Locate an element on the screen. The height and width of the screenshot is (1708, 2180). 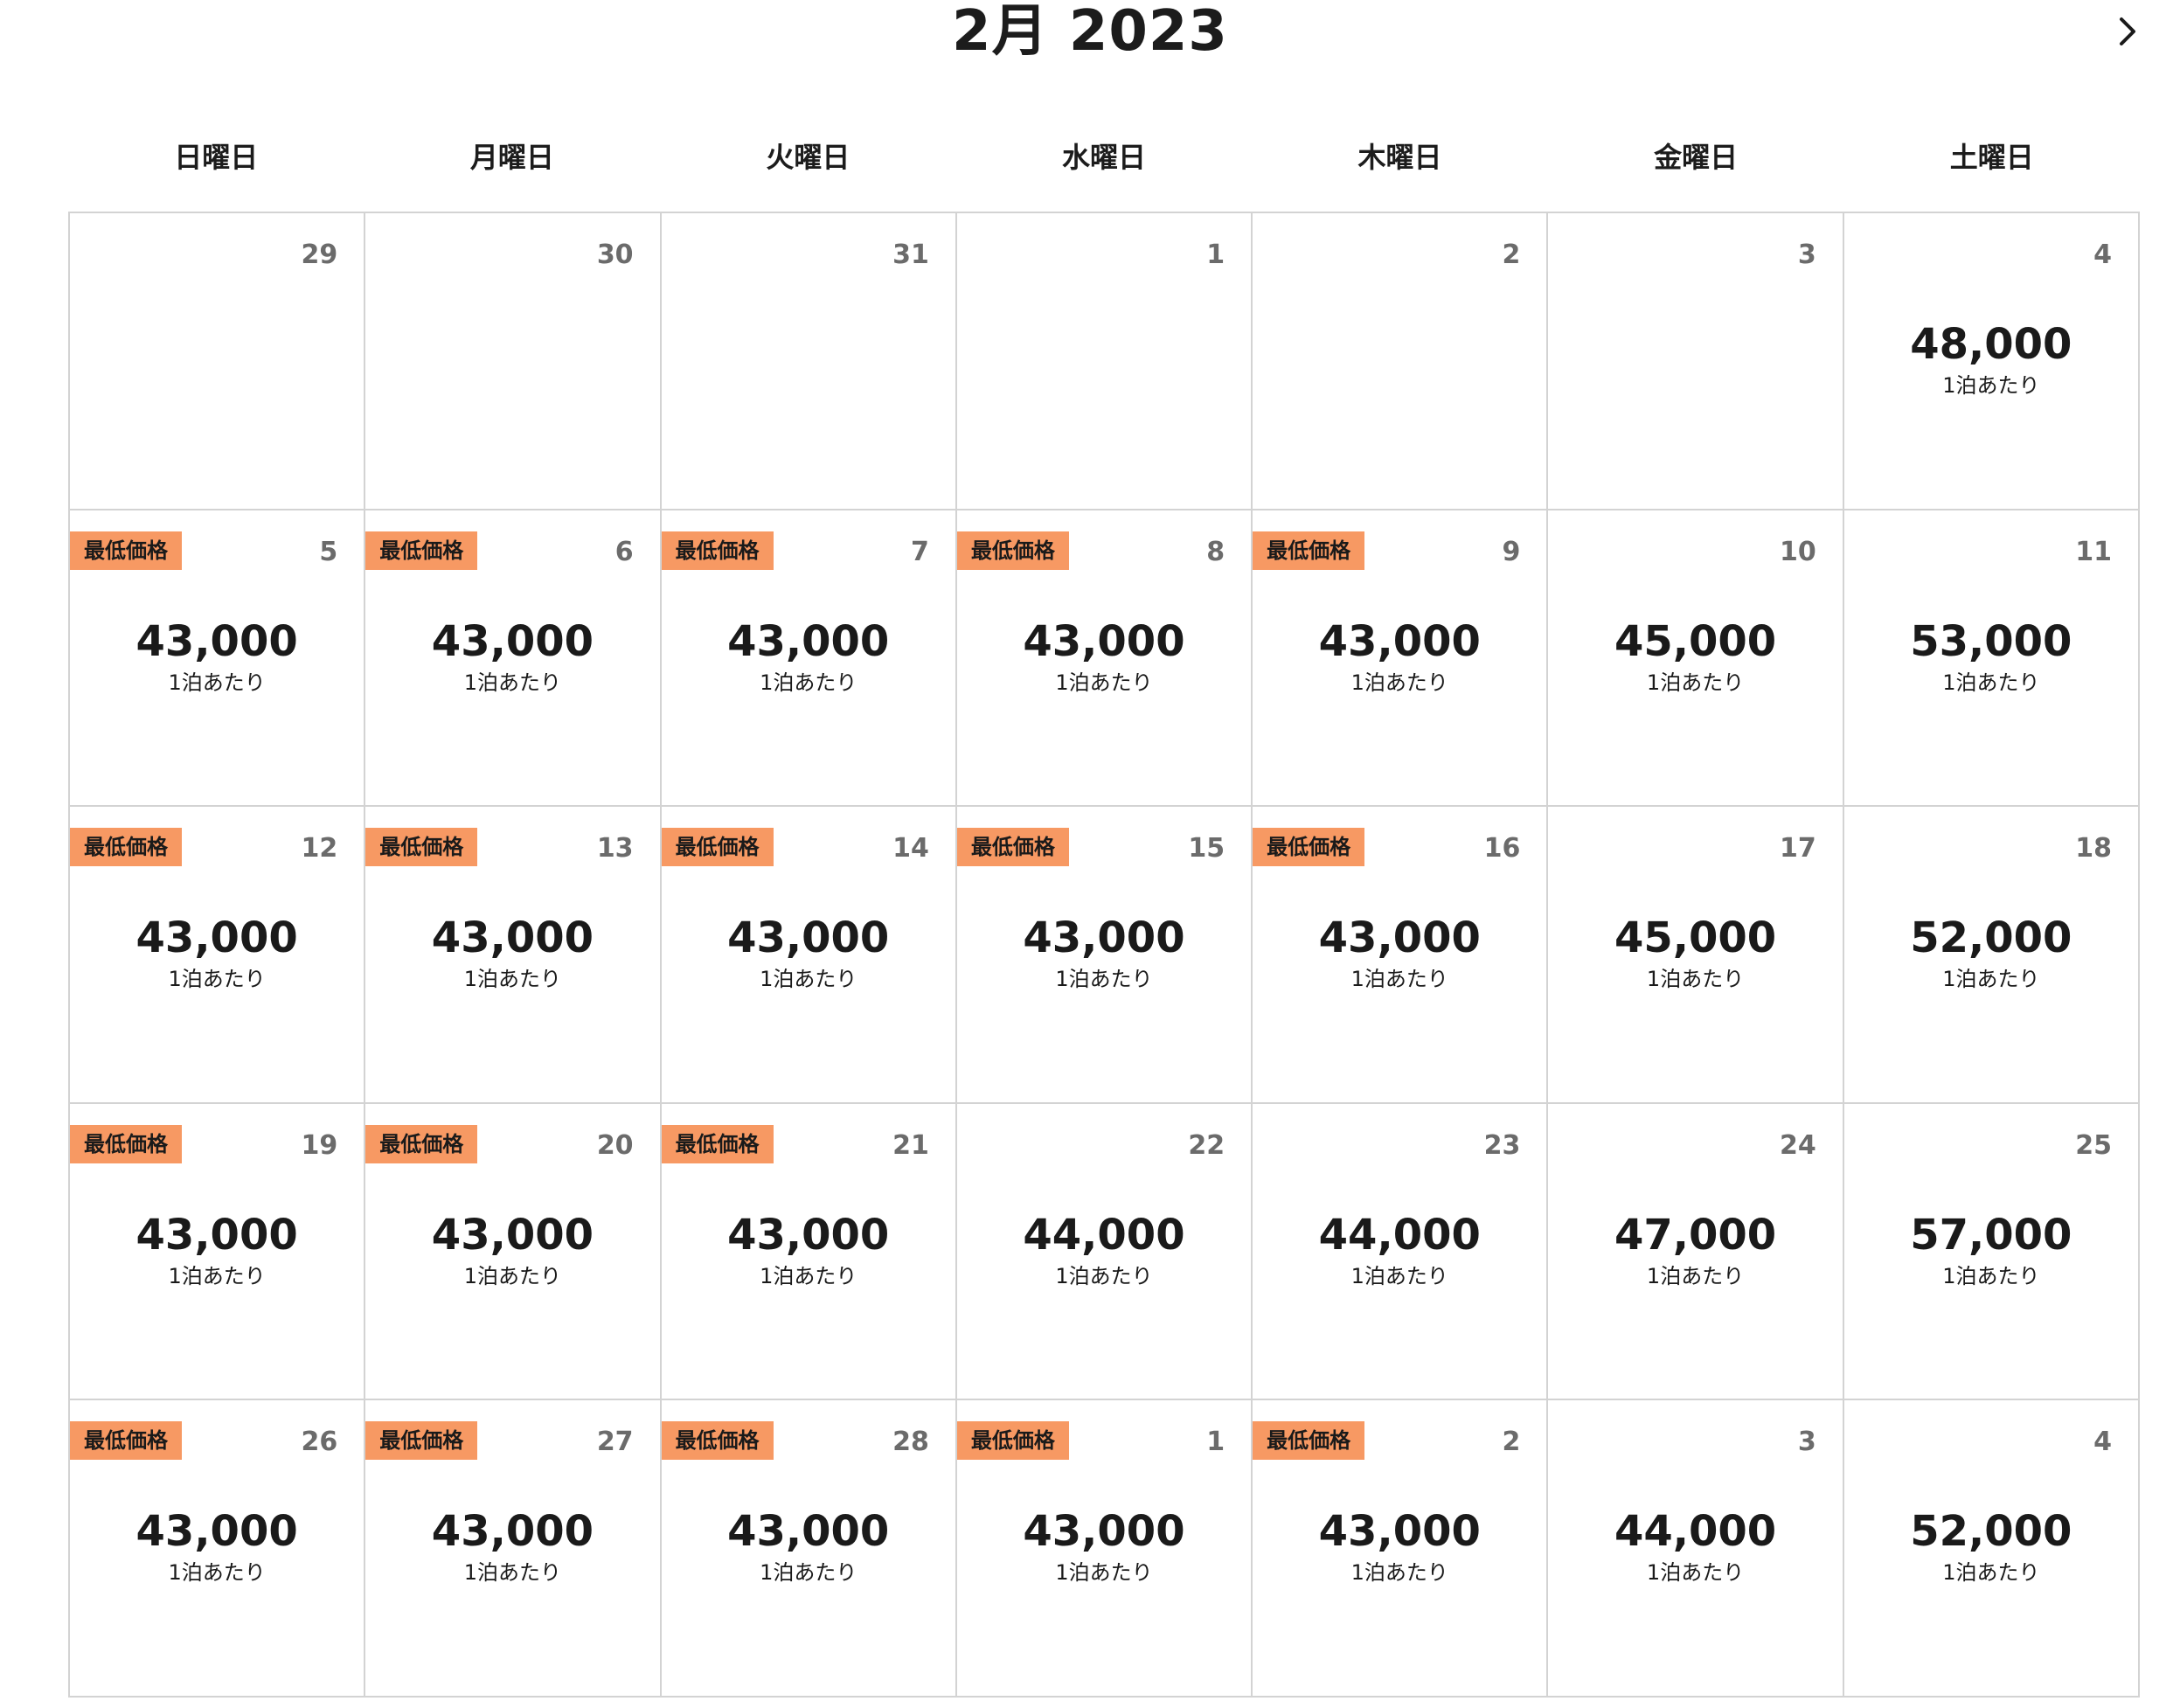
day-number: 22 is located at coordinates (1206, 1145).